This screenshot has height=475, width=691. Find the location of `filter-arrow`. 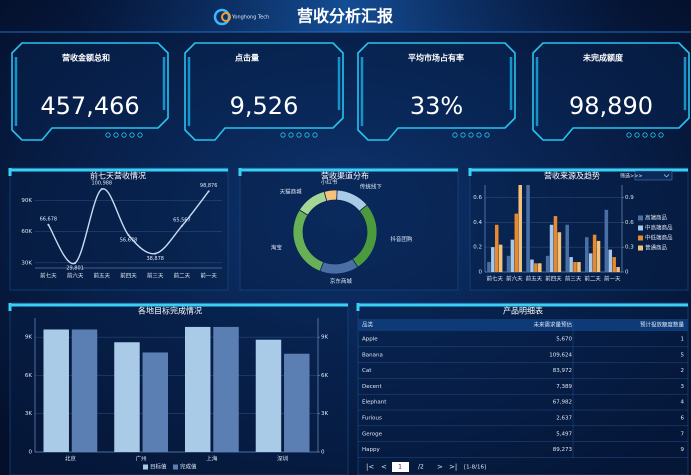

filter-arrow is located at coordinates (666, 176).